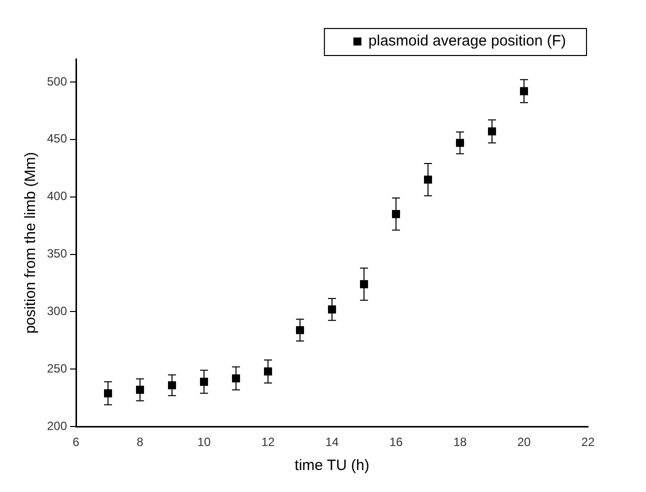 The width and height of the screenshot is (646, 492). Describe the element at coordinates (57, 196) in the screenshot. I see `y-tick-label: 400` at that location.